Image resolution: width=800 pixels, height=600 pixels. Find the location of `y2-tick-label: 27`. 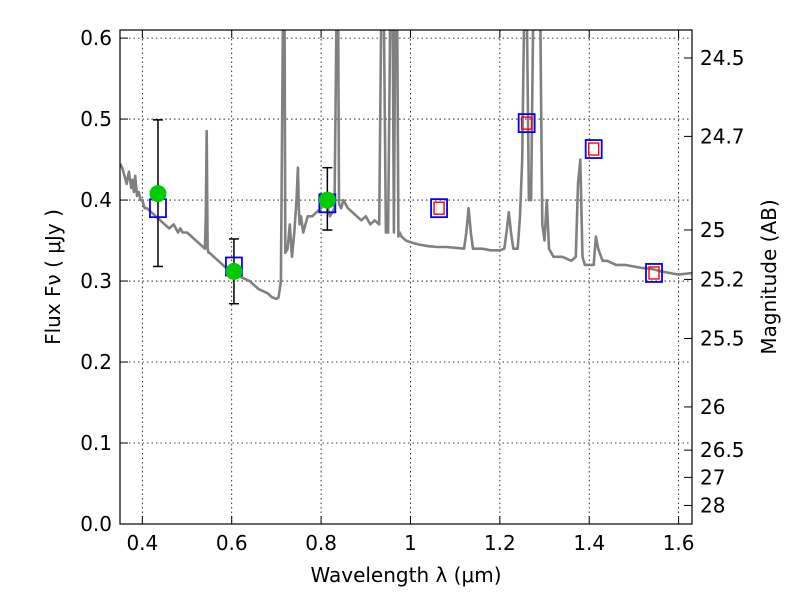

y2-tick-label: 27 is located at coordinates (712, 477).